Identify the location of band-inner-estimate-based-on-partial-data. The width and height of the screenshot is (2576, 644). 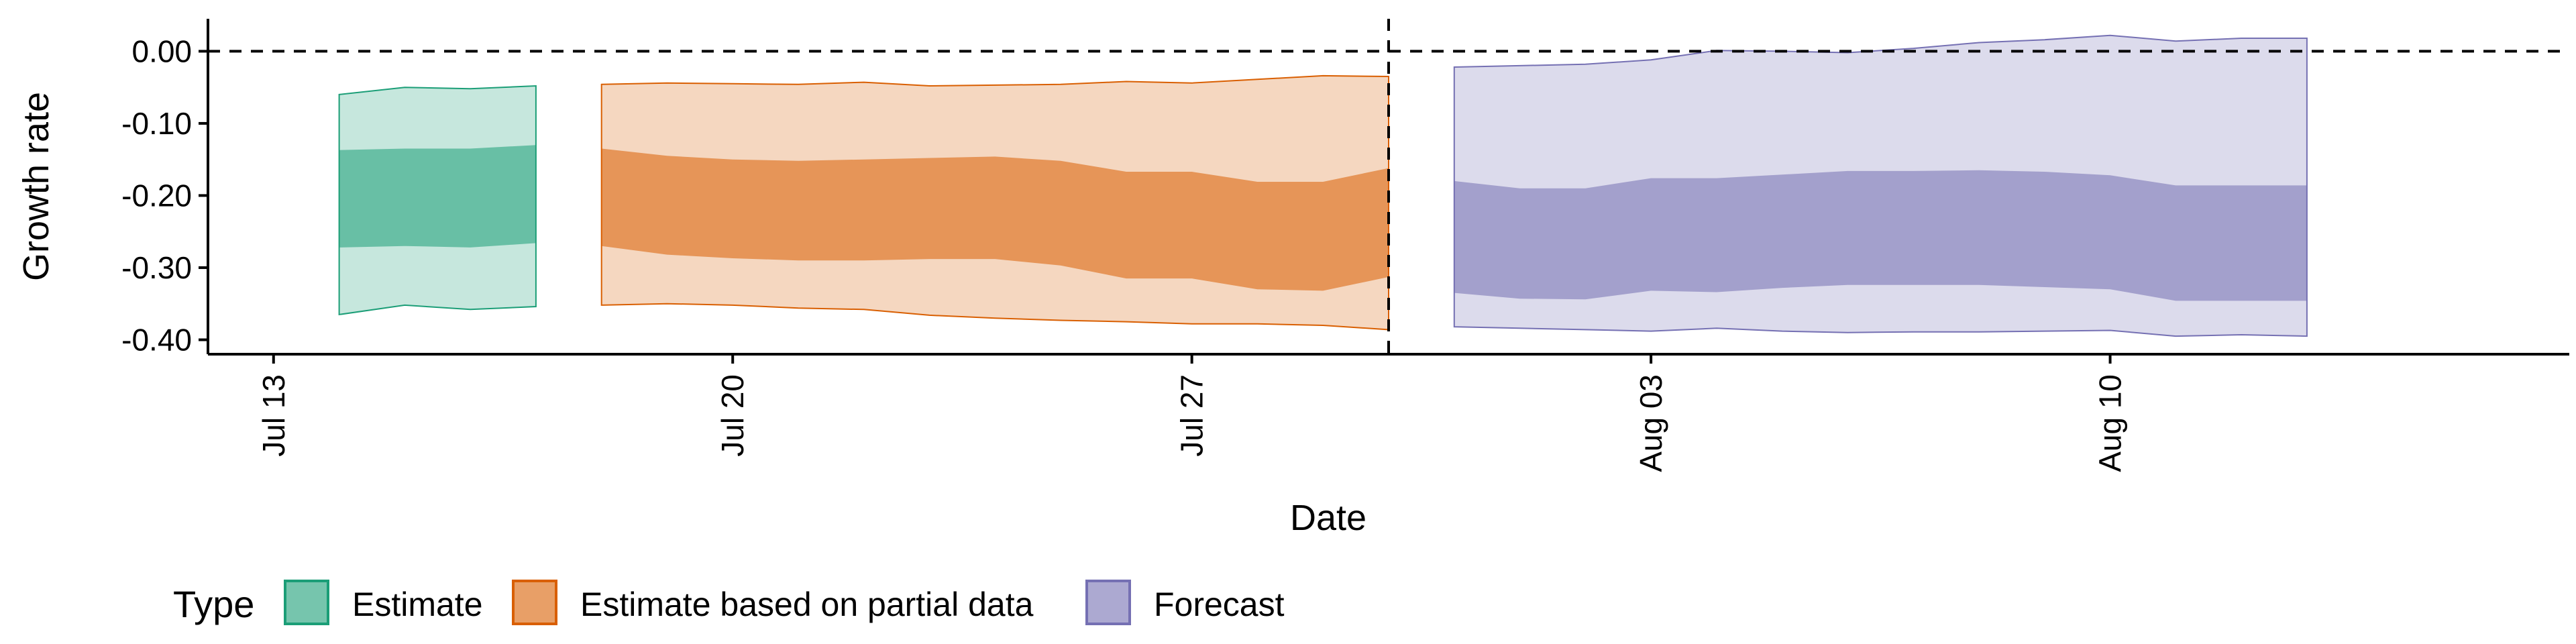
(995, 219).